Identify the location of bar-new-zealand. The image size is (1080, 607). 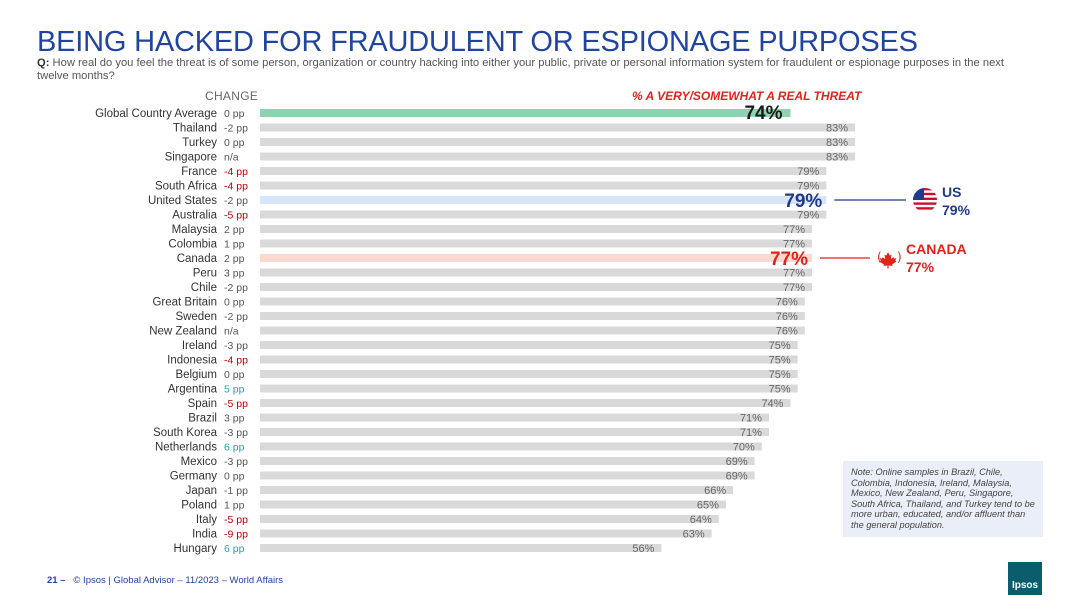
(532, 330).